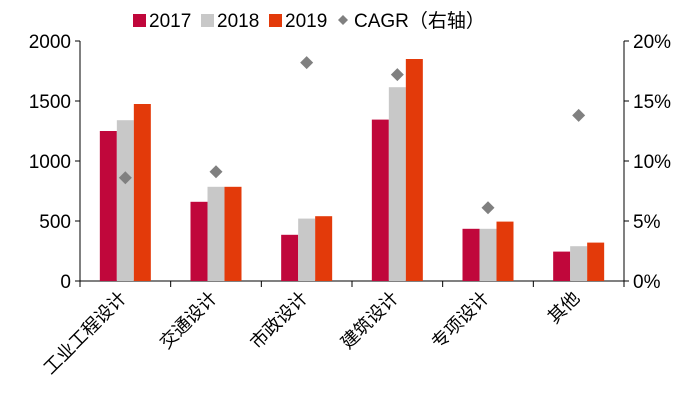  Describe the element at coordinates (85, 333) in the screenshot. I see `category-label: 工业工程设计` at that location.